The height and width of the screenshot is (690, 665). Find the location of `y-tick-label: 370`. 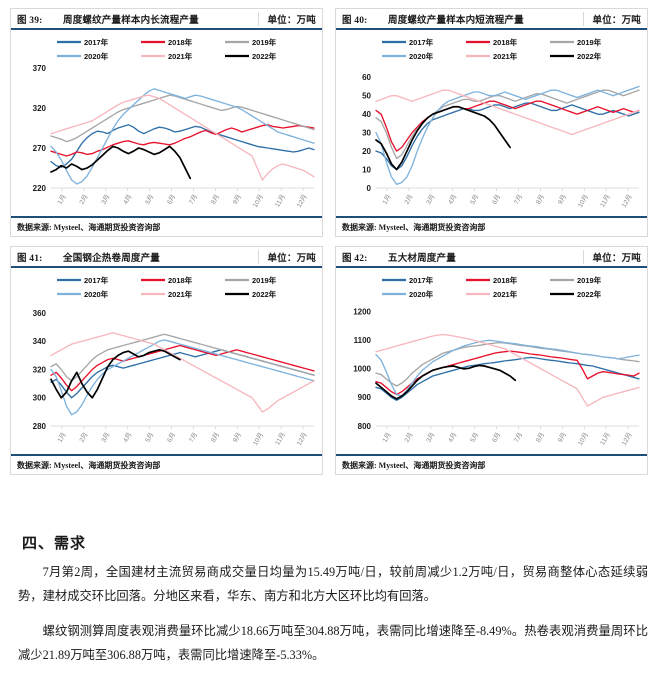

y-tick-label: 370 is located at coordinates (40, 68).